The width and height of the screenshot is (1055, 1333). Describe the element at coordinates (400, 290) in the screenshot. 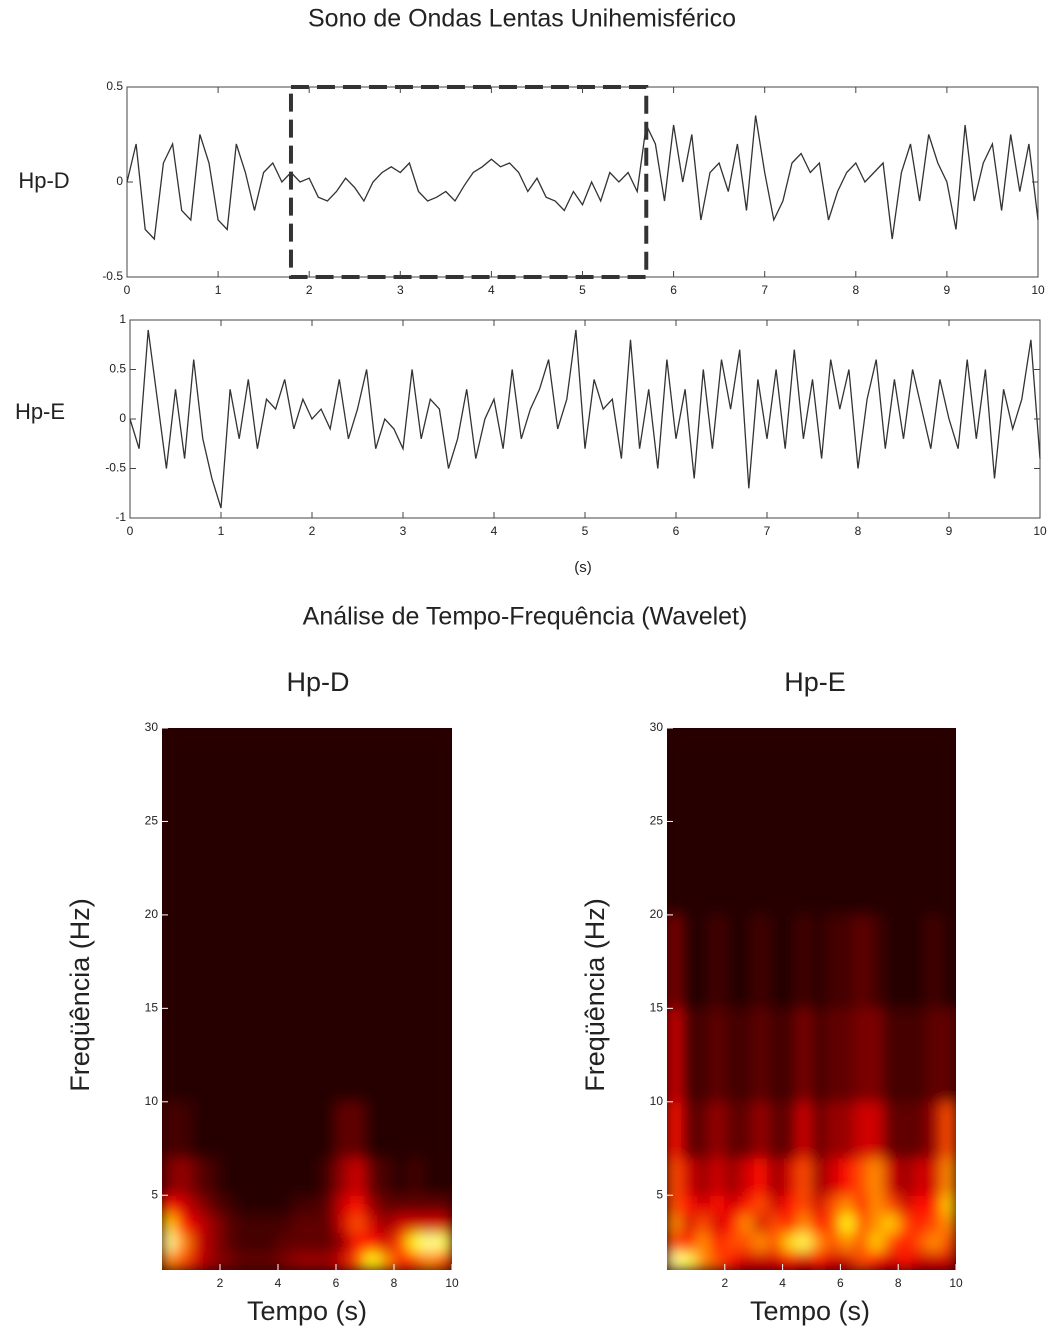

I see `x-tick-label: 3` at that location.